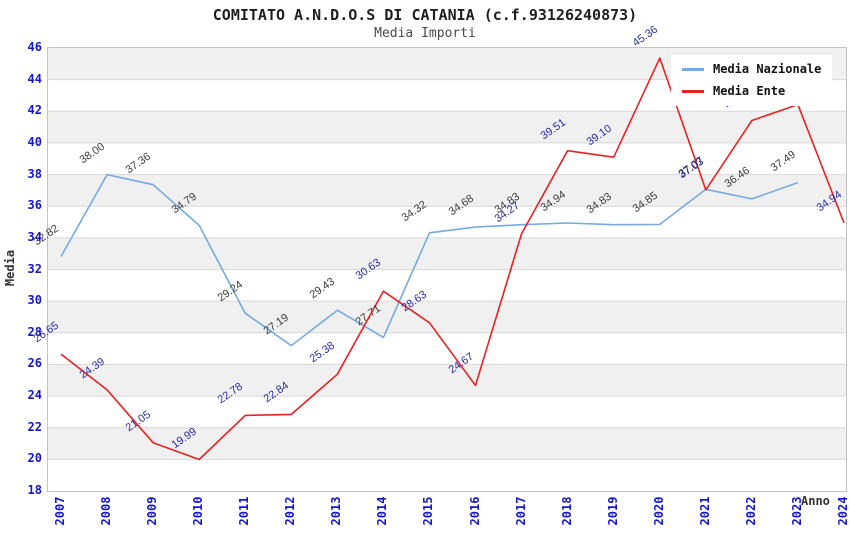  Describe the element at coordinates (658, 511) in the screenshot. I see `x-tick-label: 2020` at that location.